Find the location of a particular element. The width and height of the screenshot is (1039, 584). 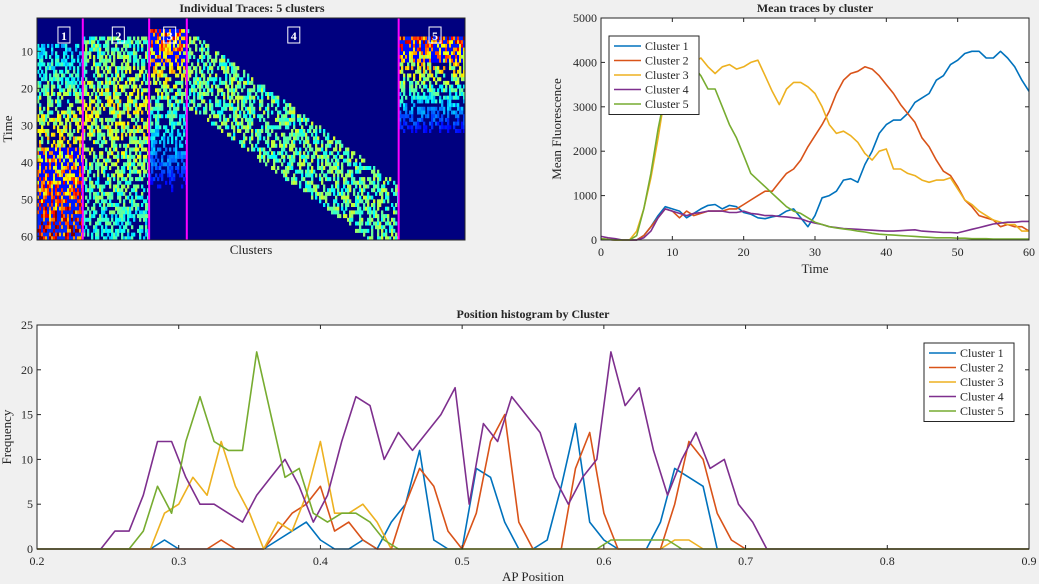

y-tick-label: 4000 is located at coordinates (585, 62).